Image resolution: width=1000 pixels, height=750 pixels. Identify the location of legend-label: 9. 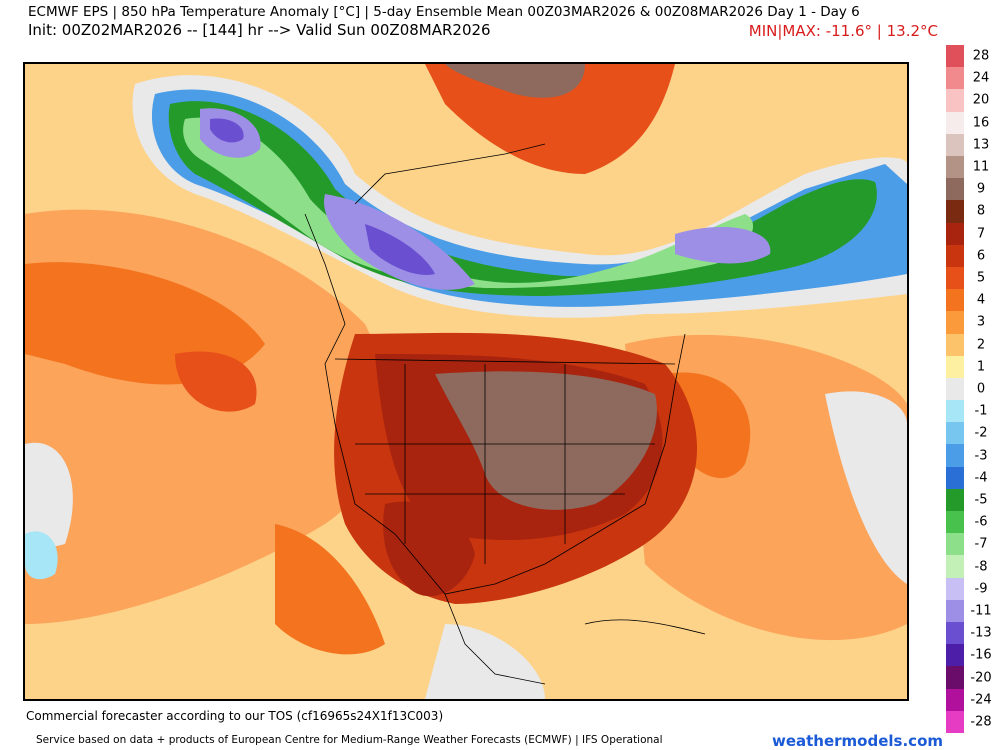
(981, 189).